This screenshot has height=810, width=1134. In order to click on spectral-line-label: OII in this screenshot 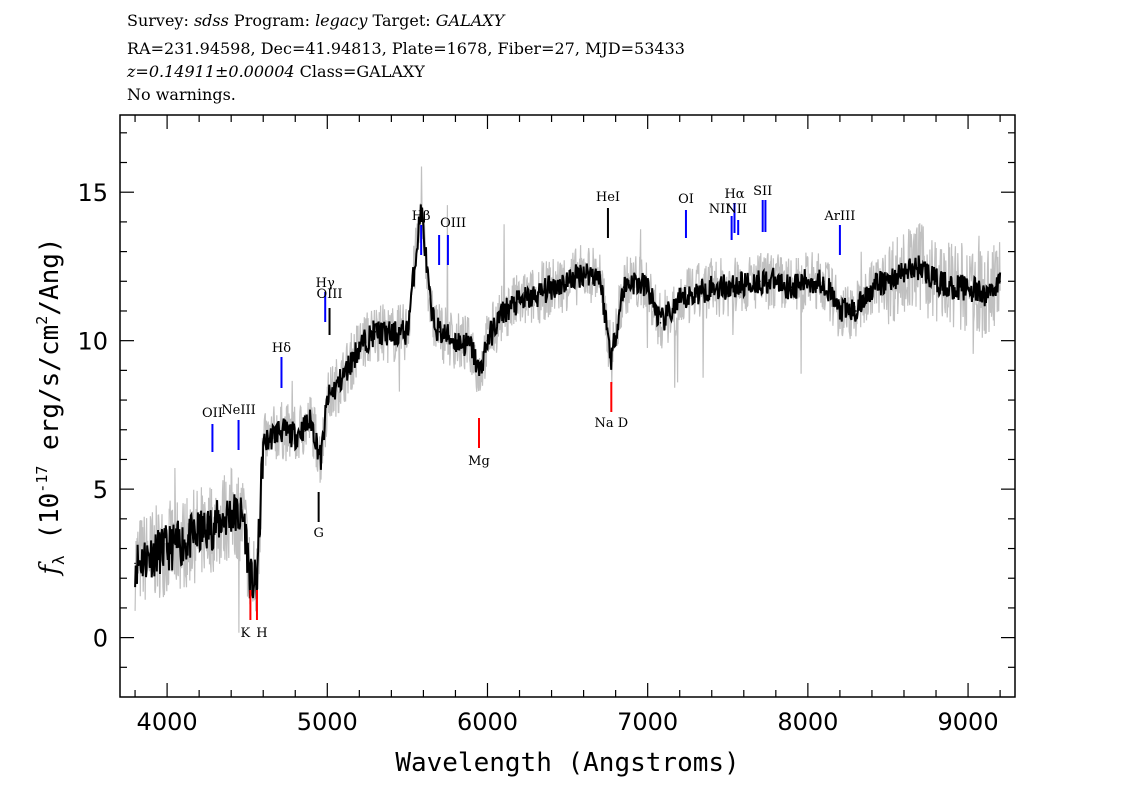, I will do `click(212, 413)`.